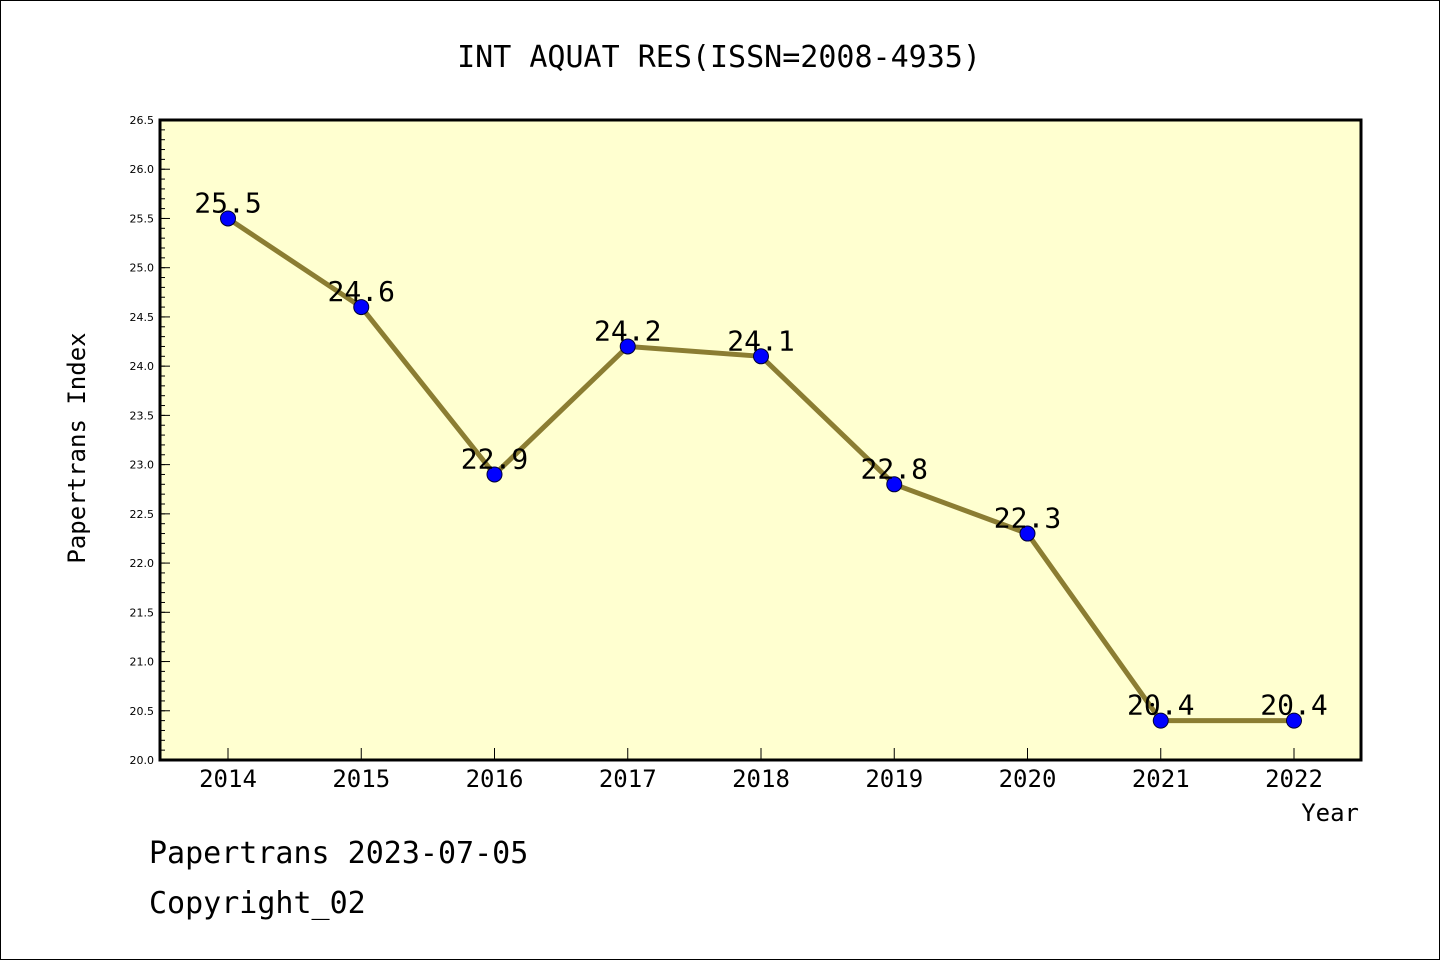 The width and height of the screenshot is (1440, 964). What do you see at coordinates (495, 779) in the screenshot?
I see `x-tick-label: 2016` at bounding box center [495, 779].